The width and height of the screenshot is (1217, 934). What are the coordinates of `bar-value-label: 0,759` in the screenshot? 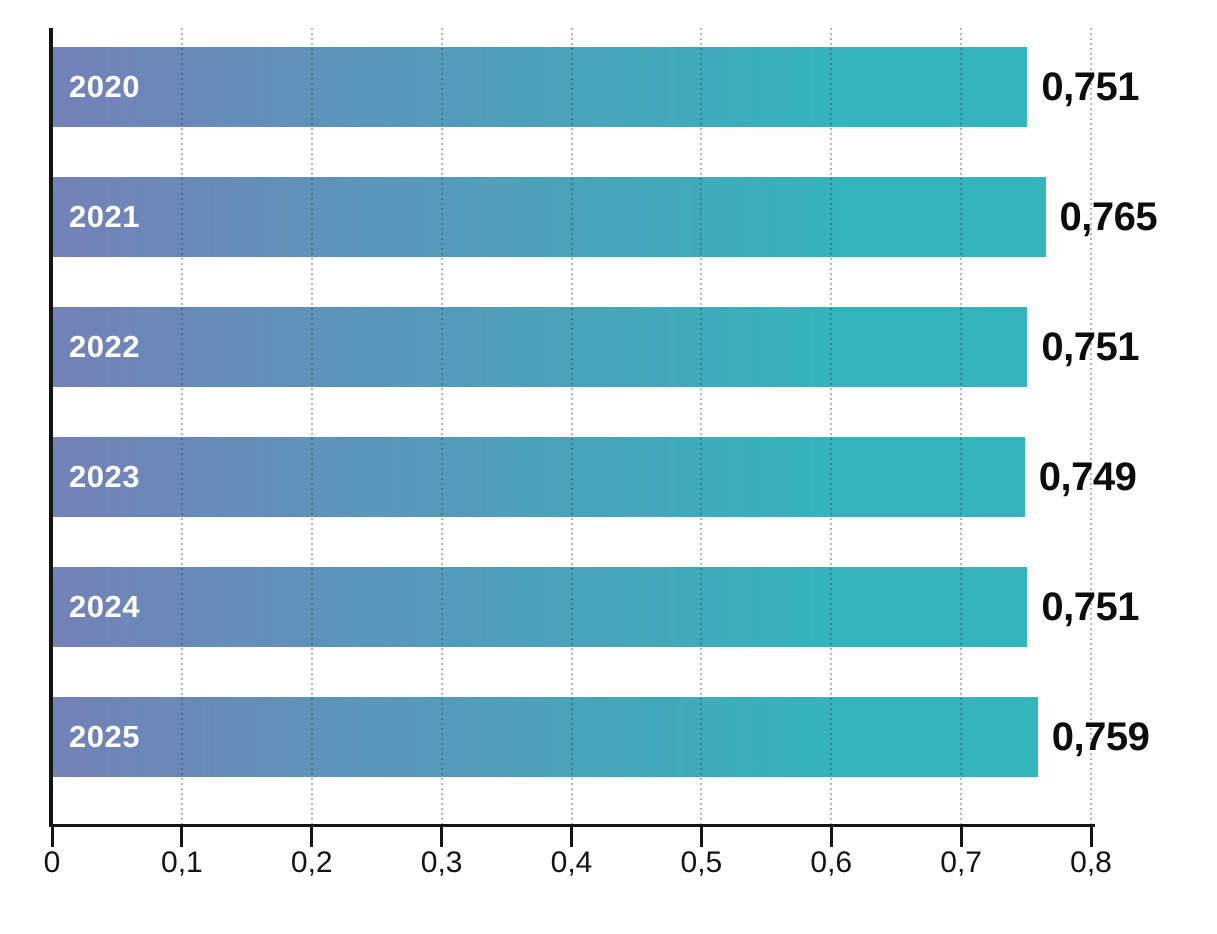 It's located at (1100, 737).